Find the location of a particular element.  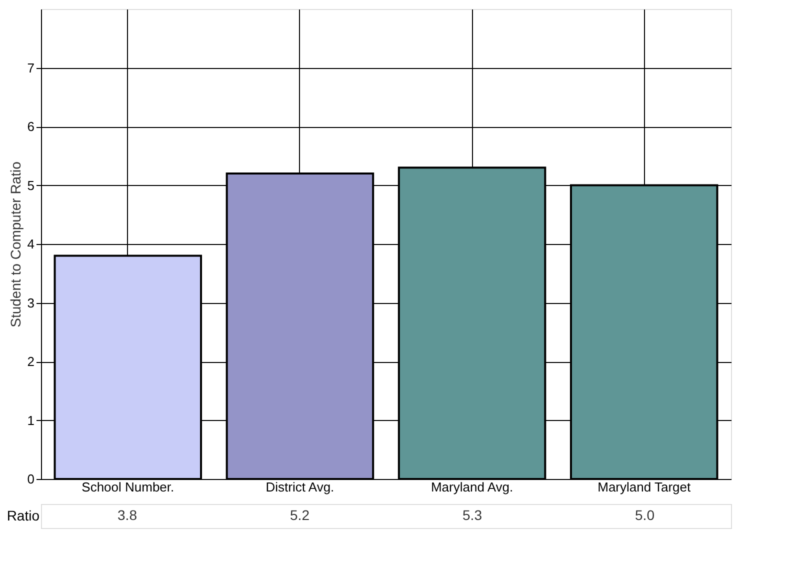

y-tick-label: 0 is located at coordinates (30, 479).